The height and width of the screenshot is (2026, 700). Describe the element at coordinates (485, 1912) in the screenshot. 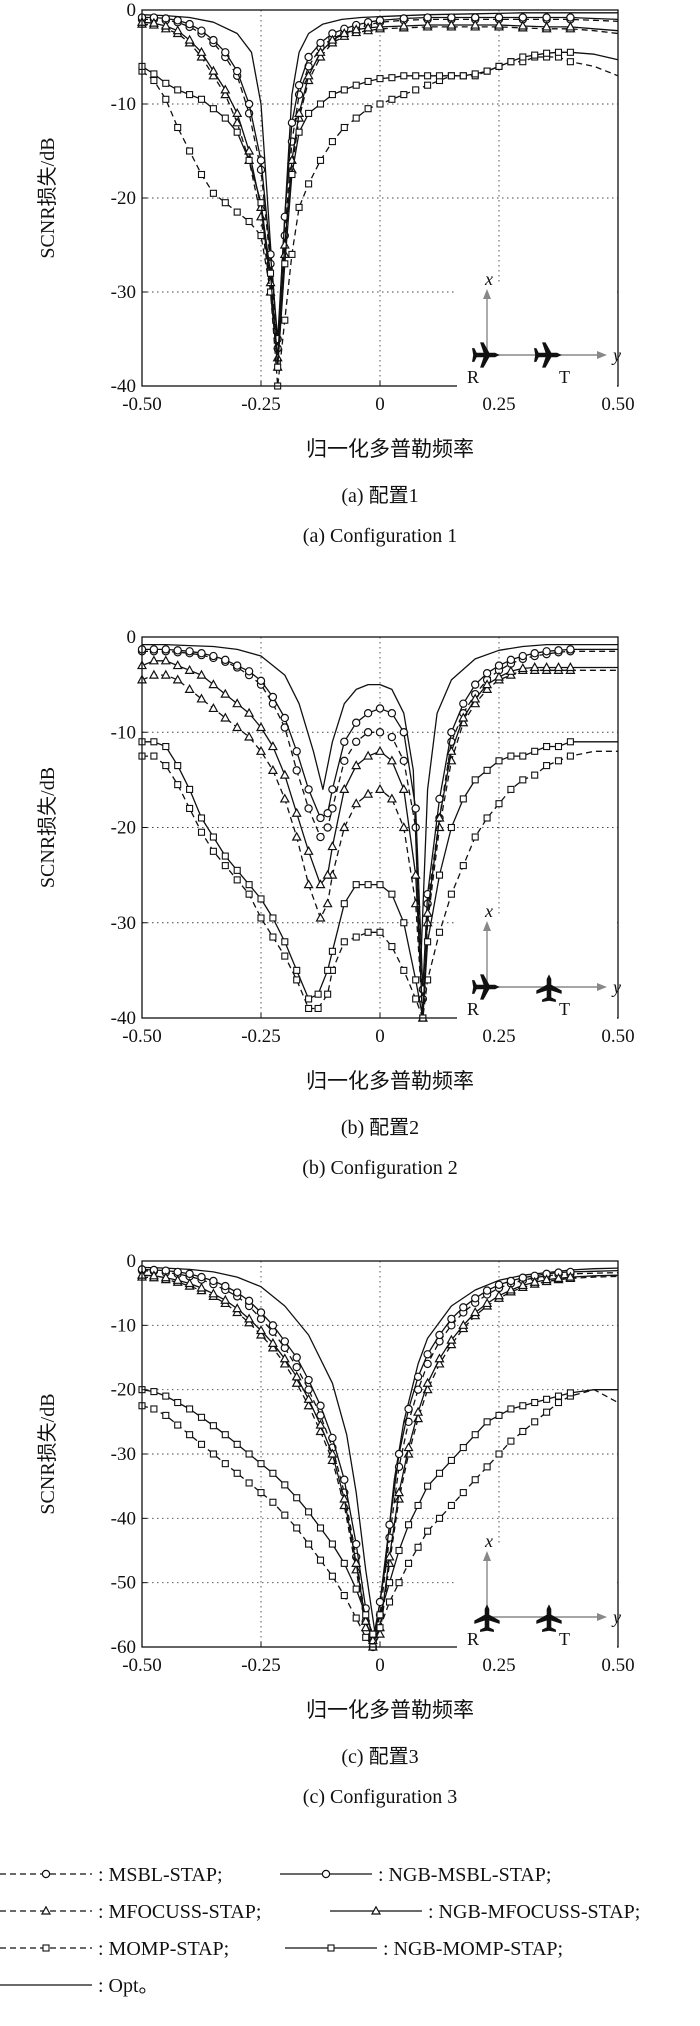

I see `legend-item-ngb-mfocuss-stap: : NGB-MFOCUSS-STAP;` at that location.